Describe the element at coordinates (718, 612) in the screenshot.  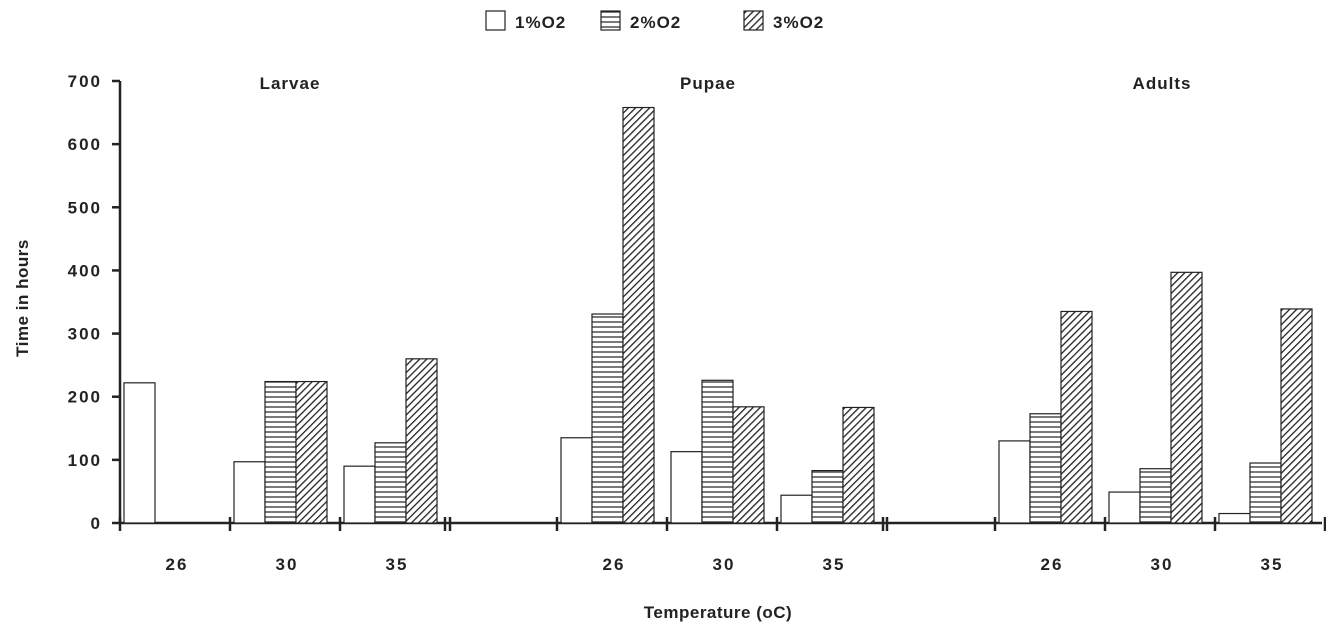
I see `x-axis-title: Temperature (oC)` at that location.